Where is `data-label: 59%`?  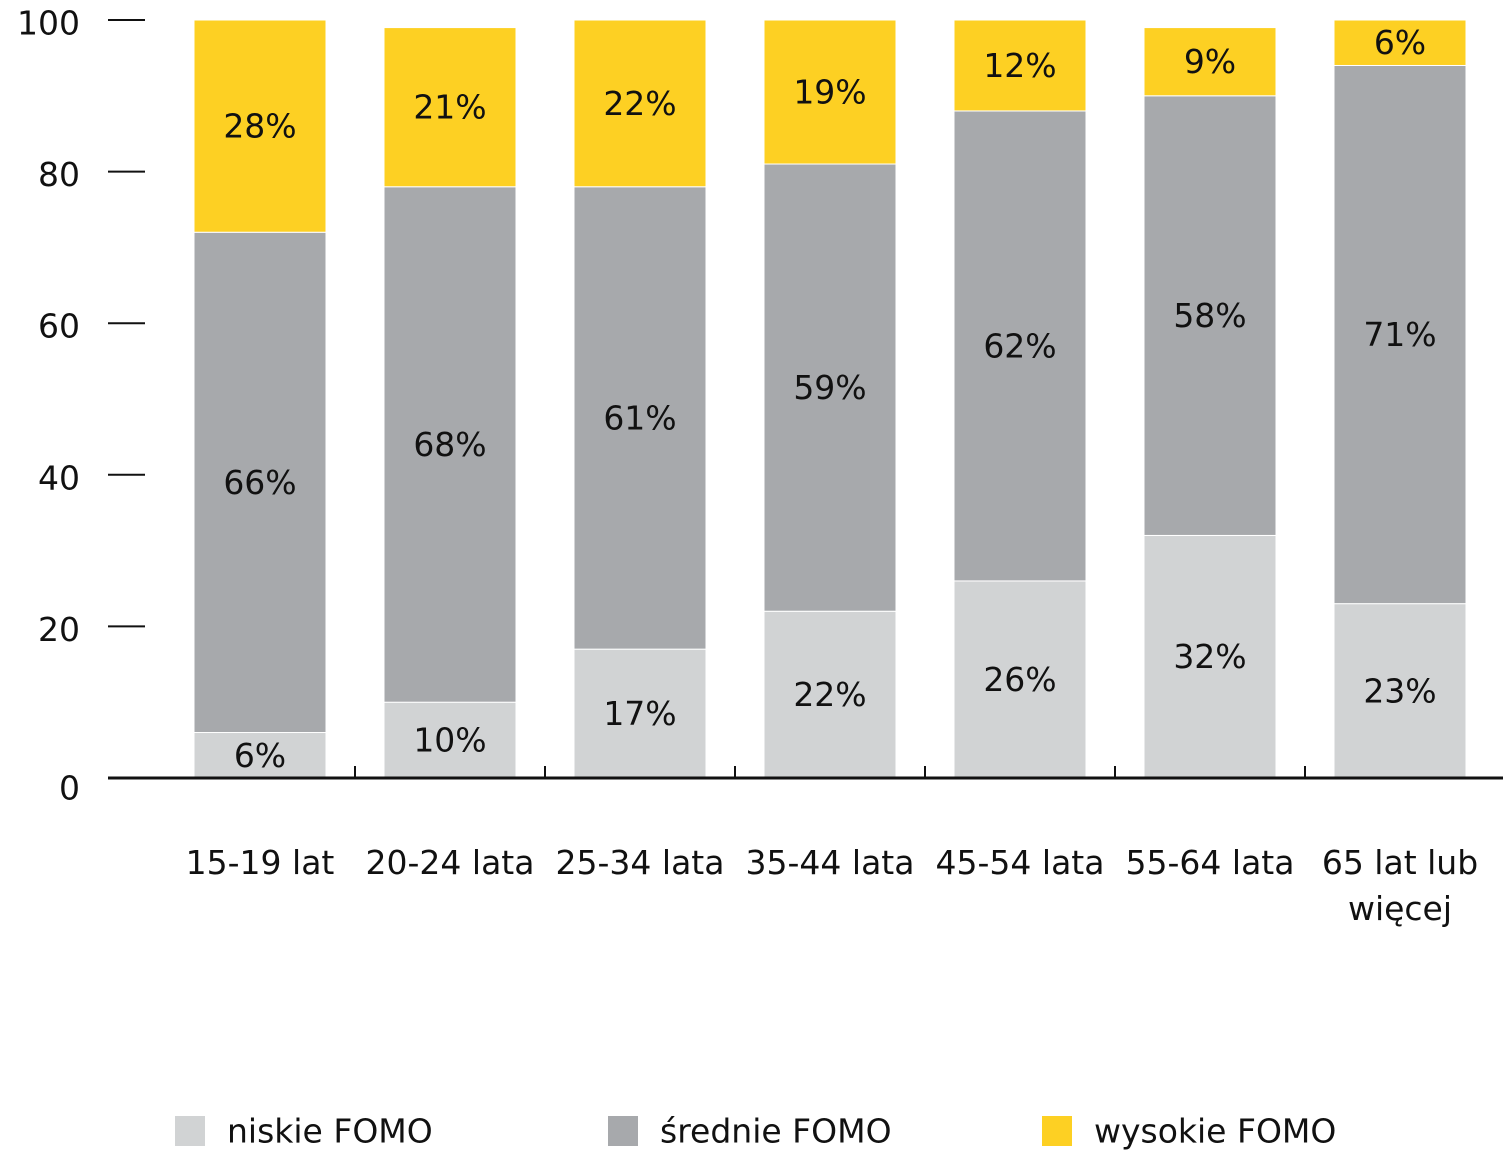
data-label: 59% is located at coordinates (829, 387).